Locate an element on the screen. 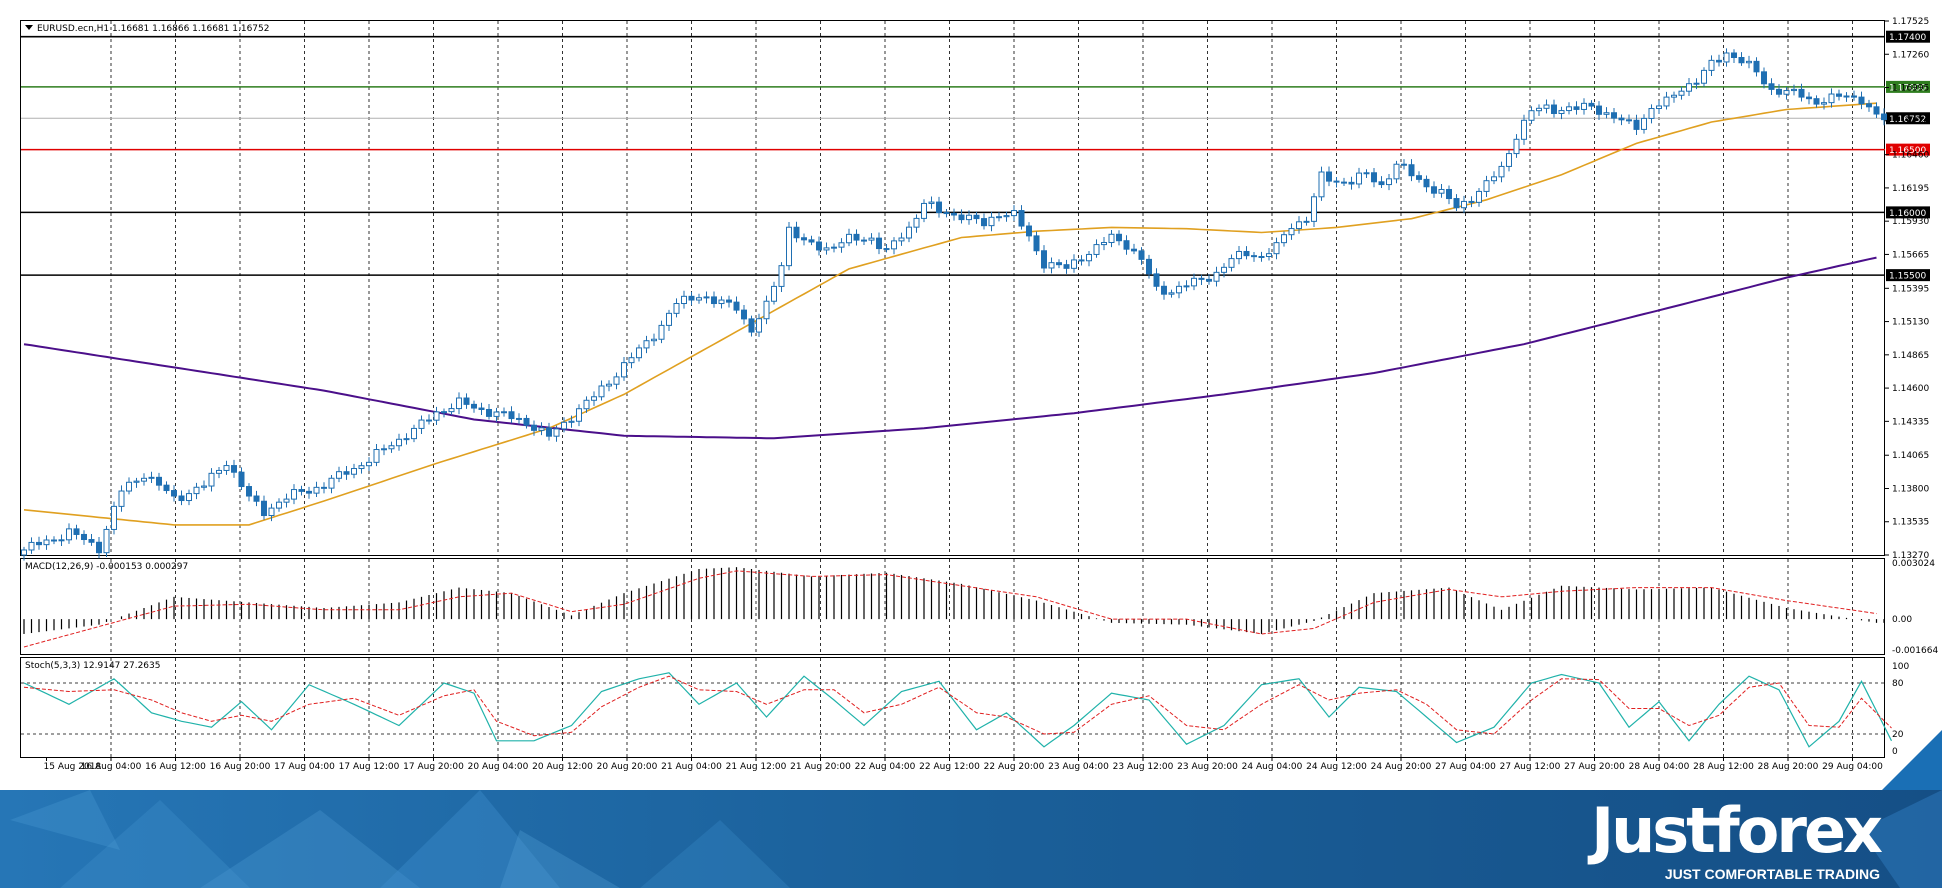  stoch-panel is located at coordinates (952, 707).